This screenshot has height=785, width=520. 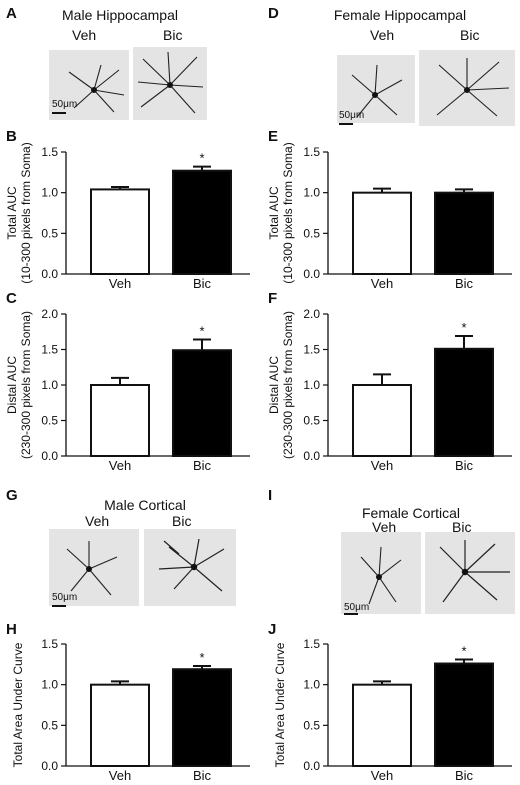 What do you see at coordinates (270, 495) in the screenshot?
I see `panel-letter-i: I` at bounding box center [270, 495].